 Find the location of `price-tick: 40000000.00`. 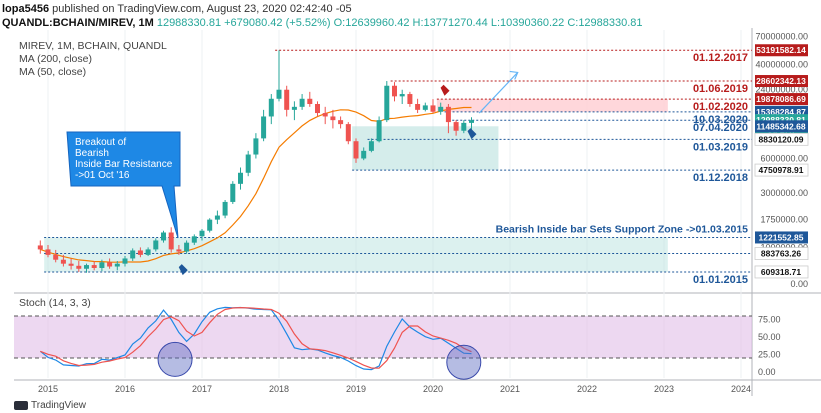

price-tick: 40000000.00 is located at coordinates (781, 64).